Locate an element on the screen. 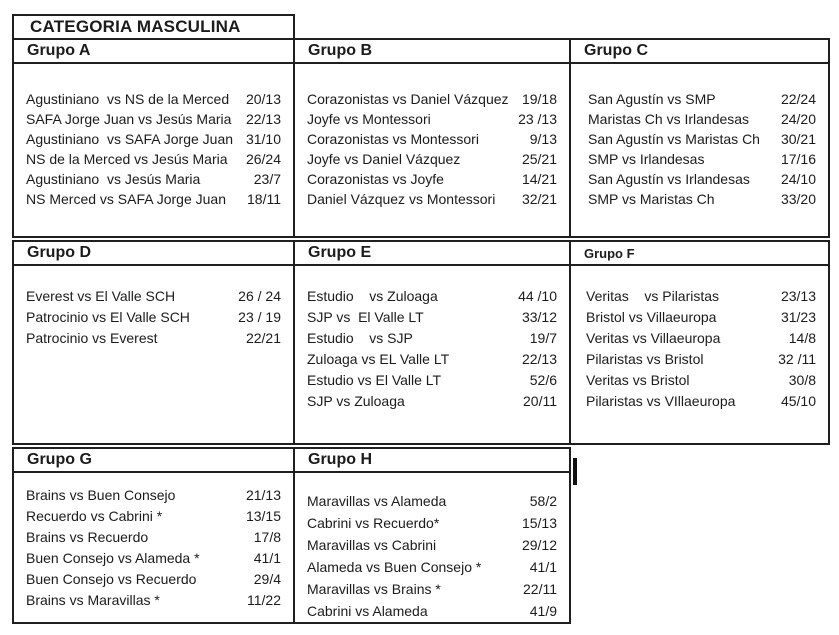 This screenshot has height=635, width=839. match-score: 26 / 24 is located at coordinates (259, 296).